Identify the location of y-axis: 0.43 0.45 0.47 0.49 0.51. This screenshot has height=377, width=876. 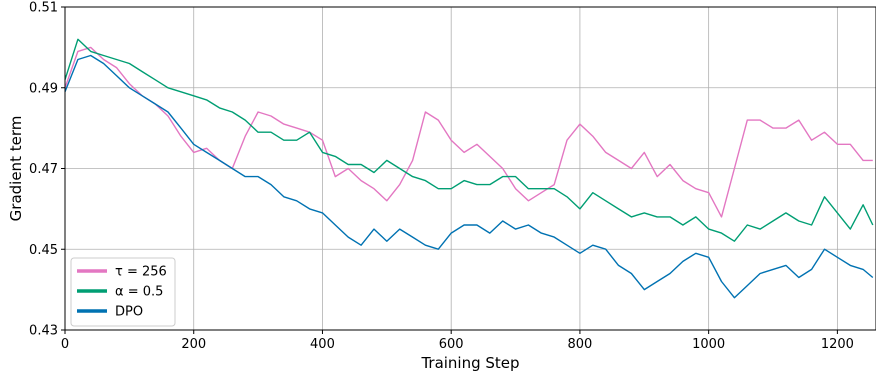
(47, 170).